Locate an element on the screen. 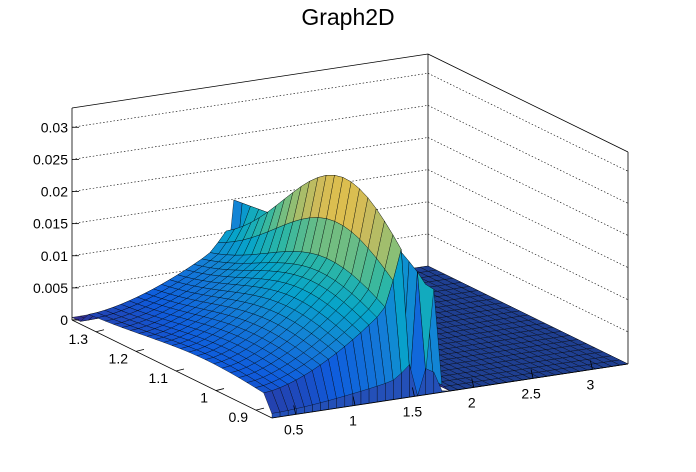  y-tick-label: 1.2 is located at coordinates (119, 358).